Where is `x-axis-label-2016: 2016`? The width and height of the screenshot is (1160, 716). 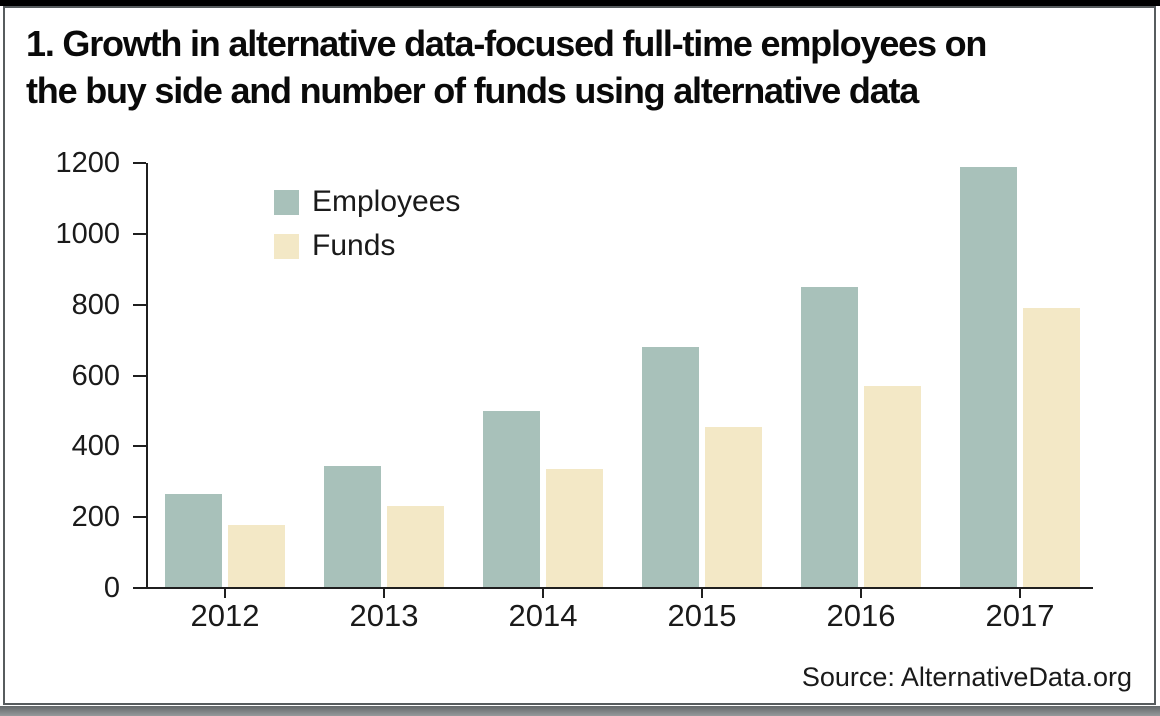
x-axis-label-2016: 2016 is located at coordinates (861, 615).